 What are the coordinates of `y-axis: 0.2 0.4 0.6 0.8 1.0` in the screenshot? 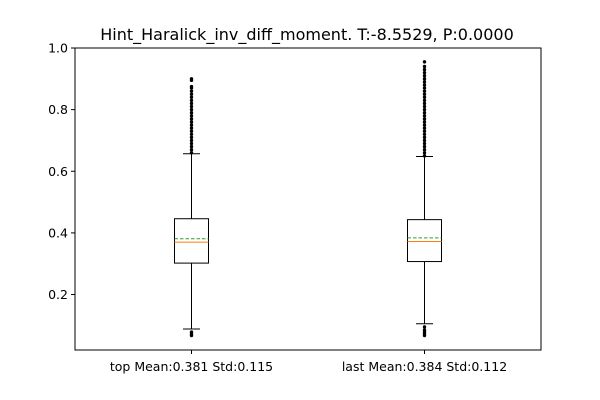 It's located at (61, 171).